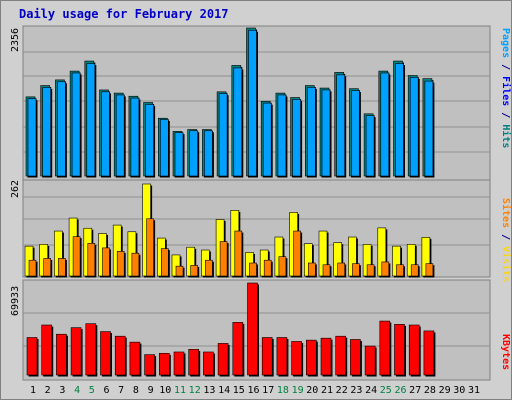  I want to click on side-label-part: KBytes, so click(505, 352).